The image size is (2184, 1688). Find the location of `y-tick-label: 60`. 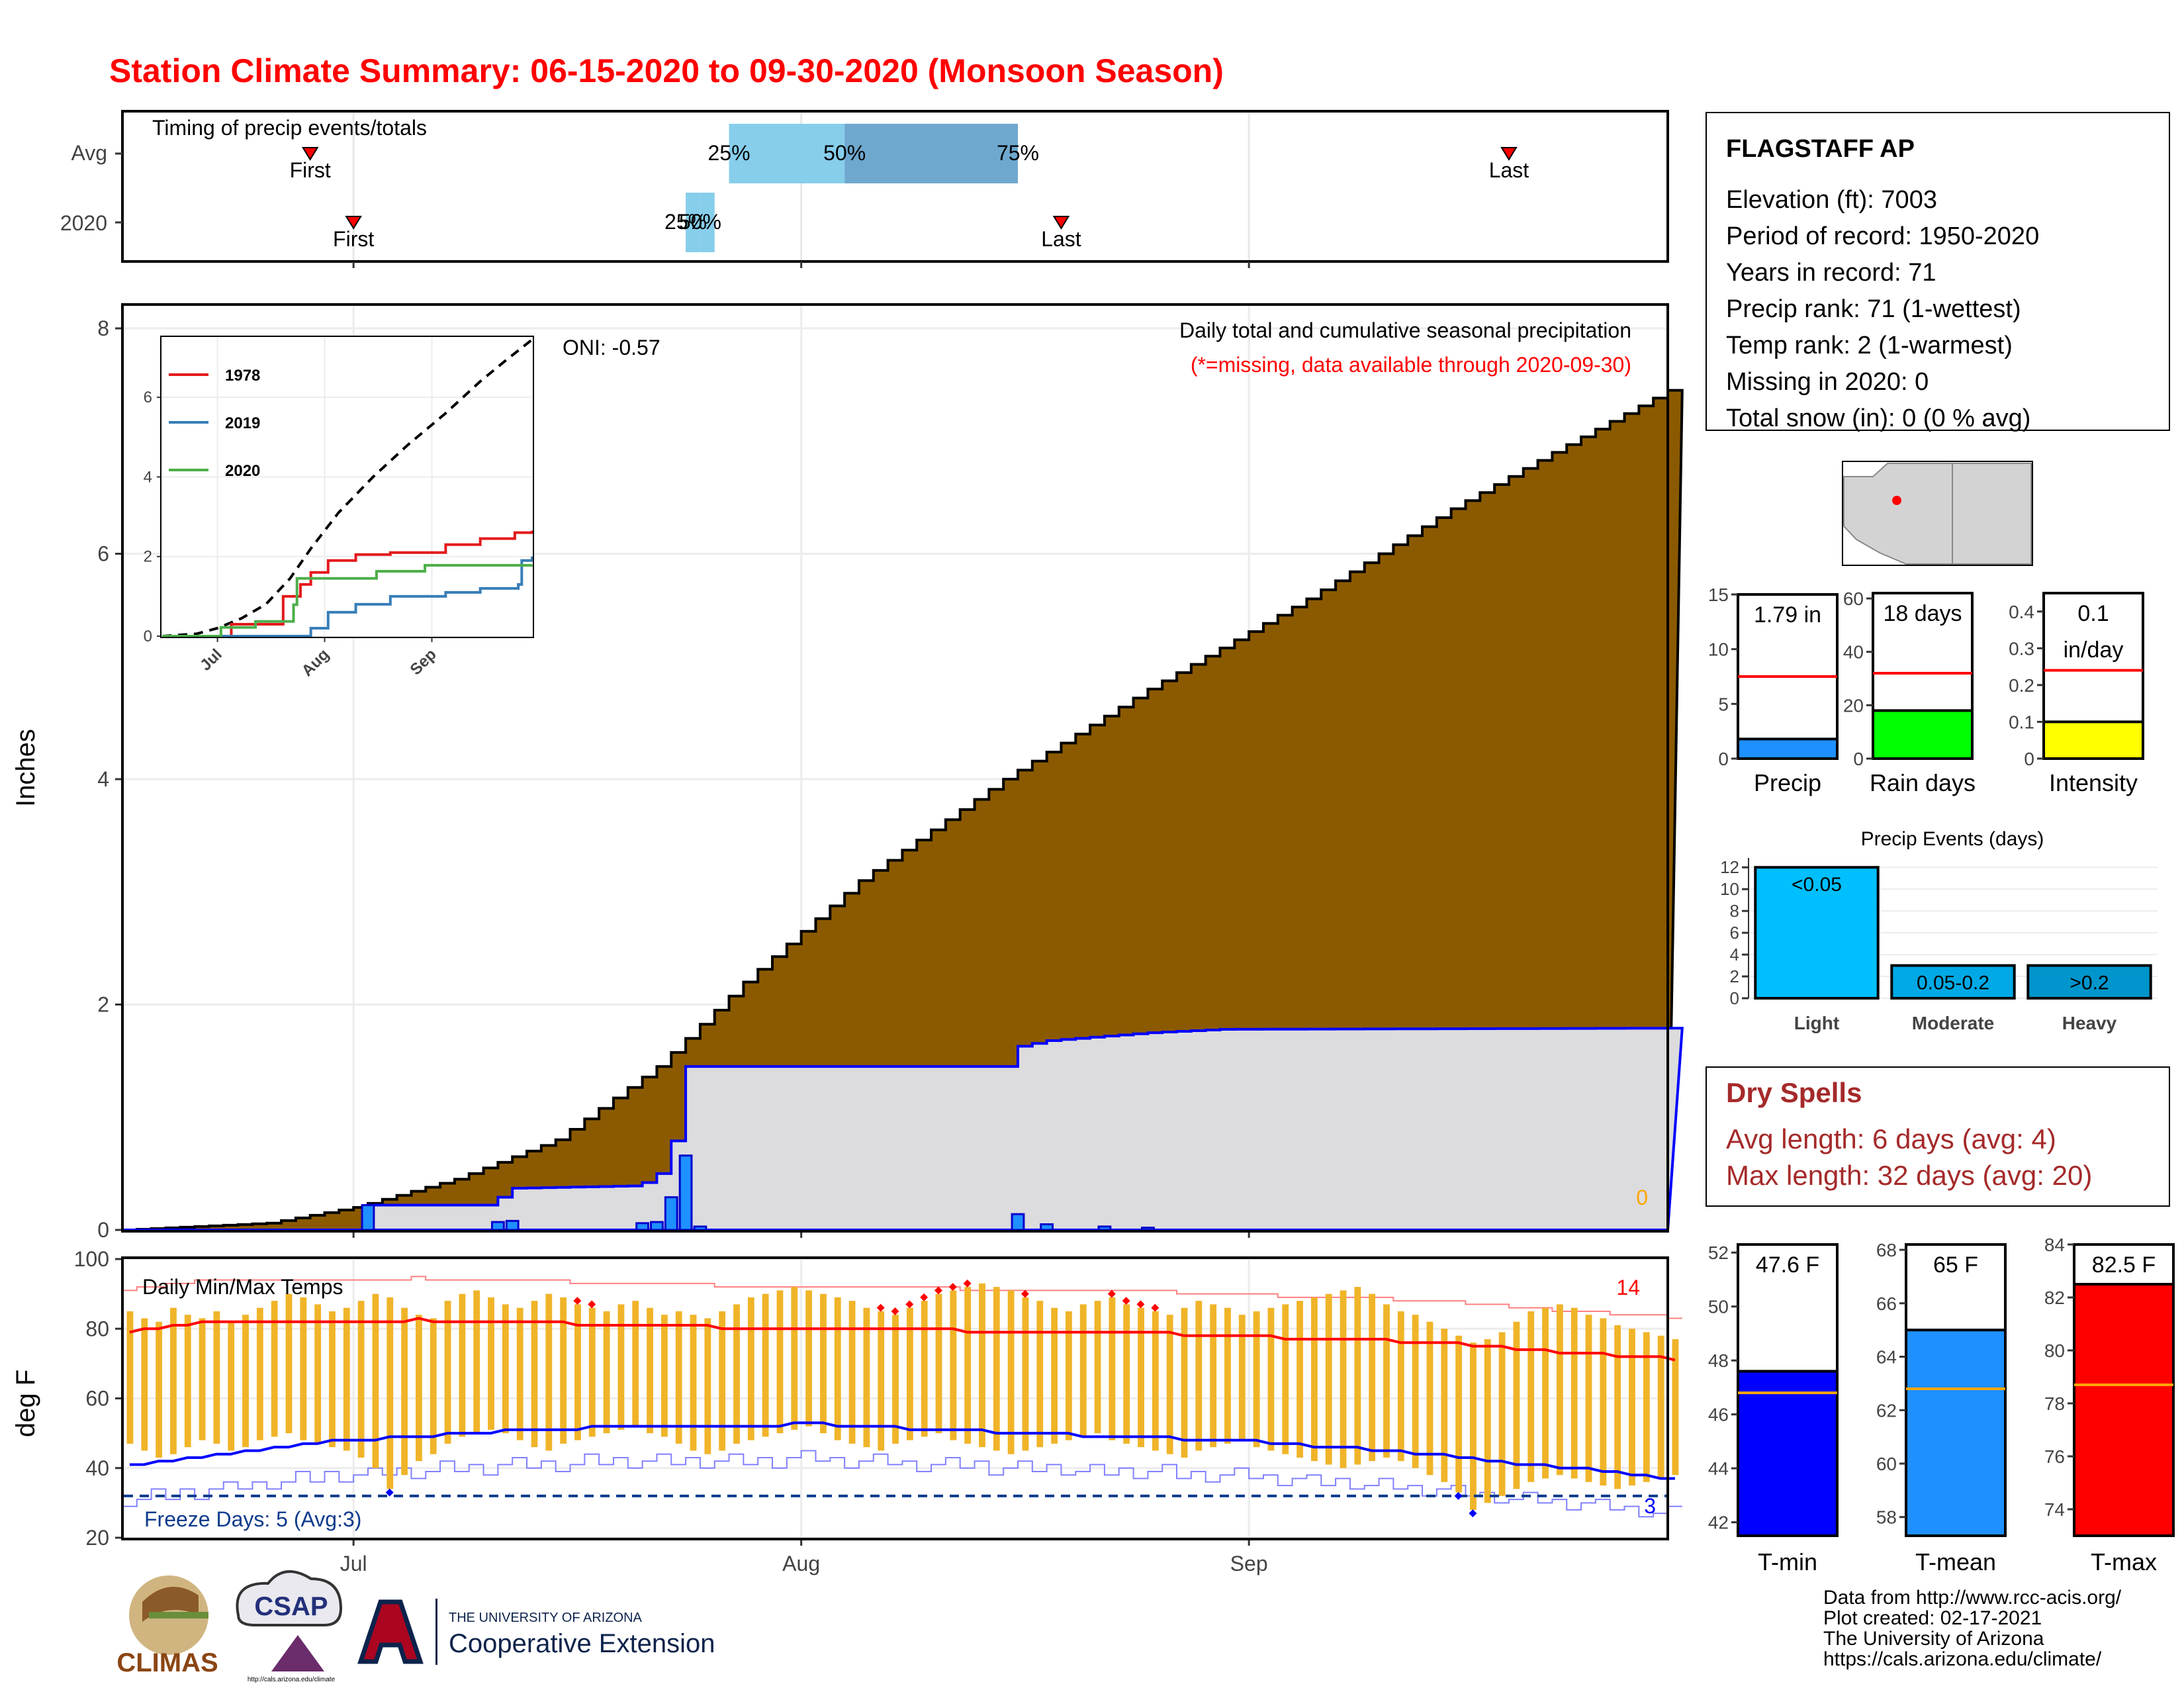

y-tick-label: 60 is located at coordinates (97, 1399).